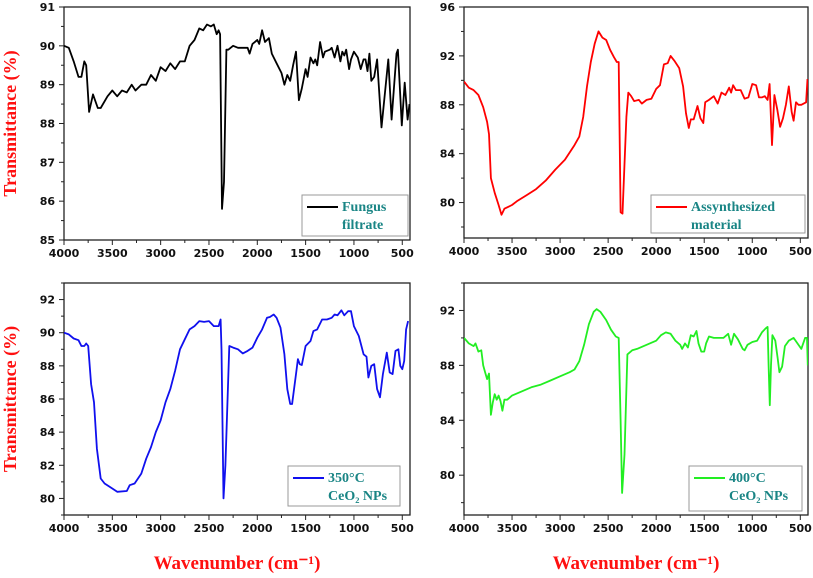 Image resolution: width=813 pixels, height=578 pixels. Describe the element at coordinates (47, 240) in the screenshot. I see `y-tick-label: 85` at that location.